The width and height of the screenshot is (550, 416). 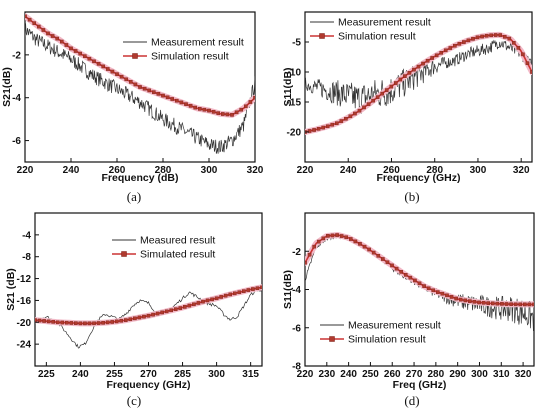 What do you see at coordinates (305, 374) in the screenshot?
I see `x-tick-label: 220` at bounding box center [305, 374].